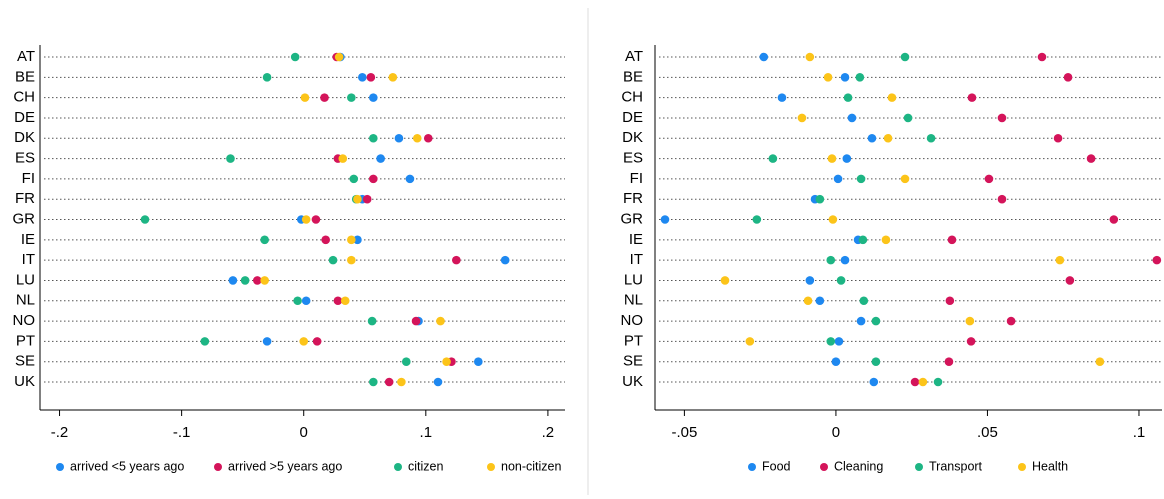 Image resolution: width=1164 pixels, height=499 pixels. Describe the element at coordinates (956, 466) in the screenshot. I see `legend-label: Transport` at that location.